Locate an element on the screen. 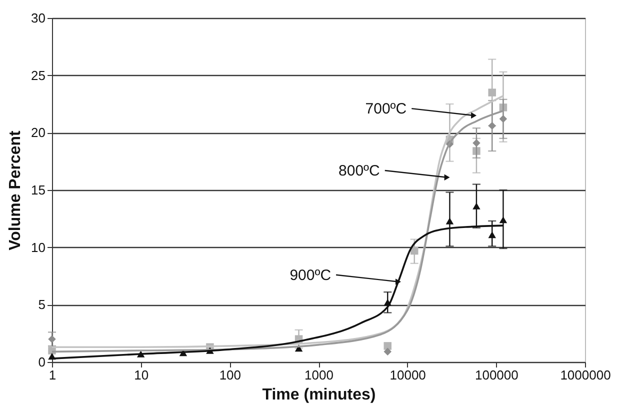 The image size is (633, 406). y-tick-label: 0 is located at coordinates (42, 362).